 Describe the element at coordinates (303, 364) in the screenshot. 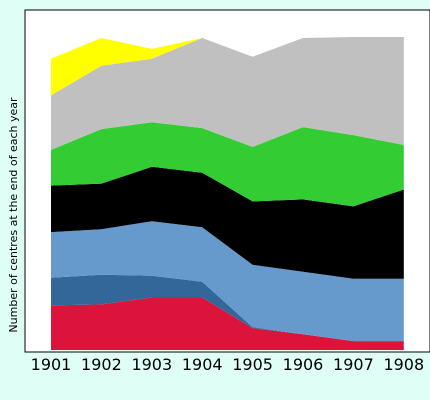

I see `x-tick-label-1906: 1906` at that location.